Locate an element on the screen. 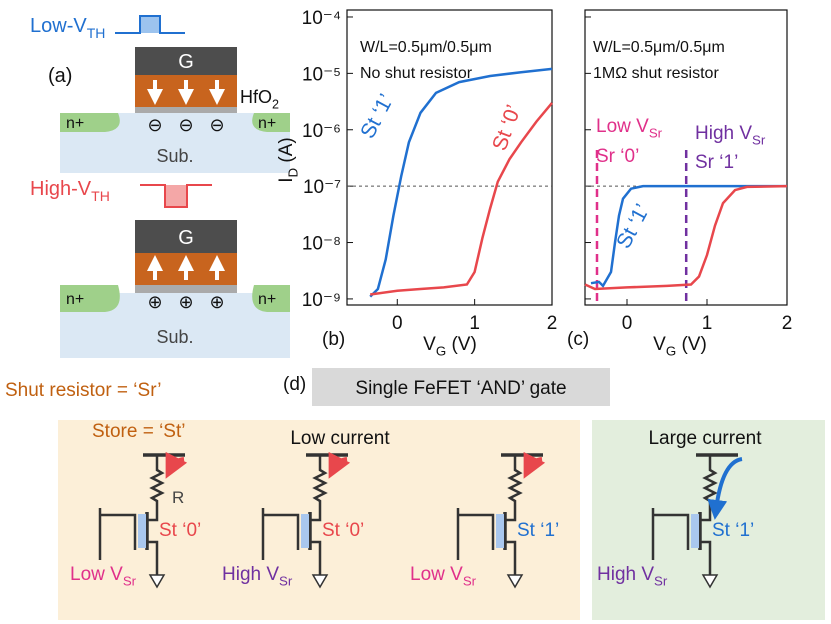 The image size is (831, 624). input-label: High VSr is located at coordinates (632, 576).